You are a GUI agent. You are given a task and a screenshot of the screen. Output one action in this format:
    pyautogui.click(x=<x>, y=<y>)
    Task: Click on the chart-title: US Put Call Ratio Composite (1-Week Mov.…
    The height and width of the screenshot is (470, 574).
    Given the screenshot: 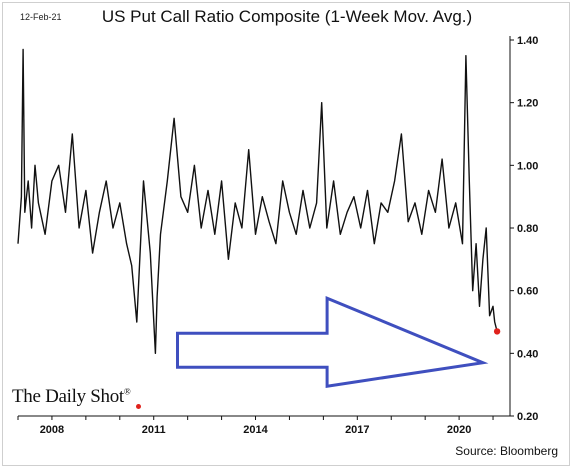 What is the action you would take?
    pyautogui.click(x=287, y=16)
    